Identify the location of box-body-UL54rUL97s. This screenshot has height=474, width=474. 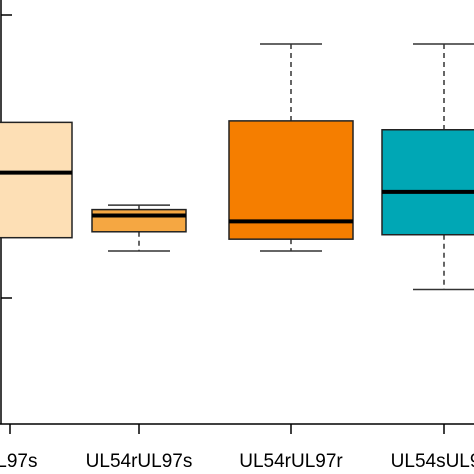
(139, 220).